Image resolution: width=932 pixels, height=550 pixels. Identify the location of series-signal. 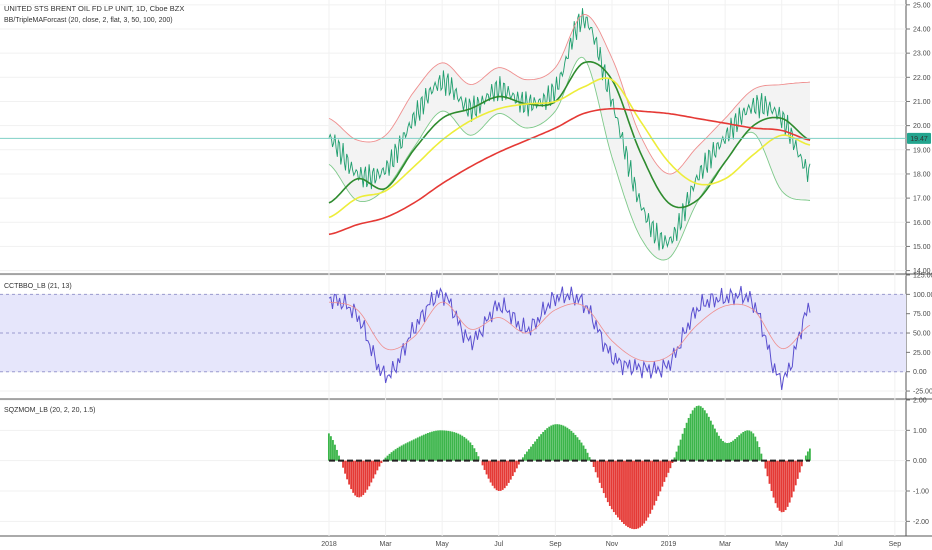
(569, 331).